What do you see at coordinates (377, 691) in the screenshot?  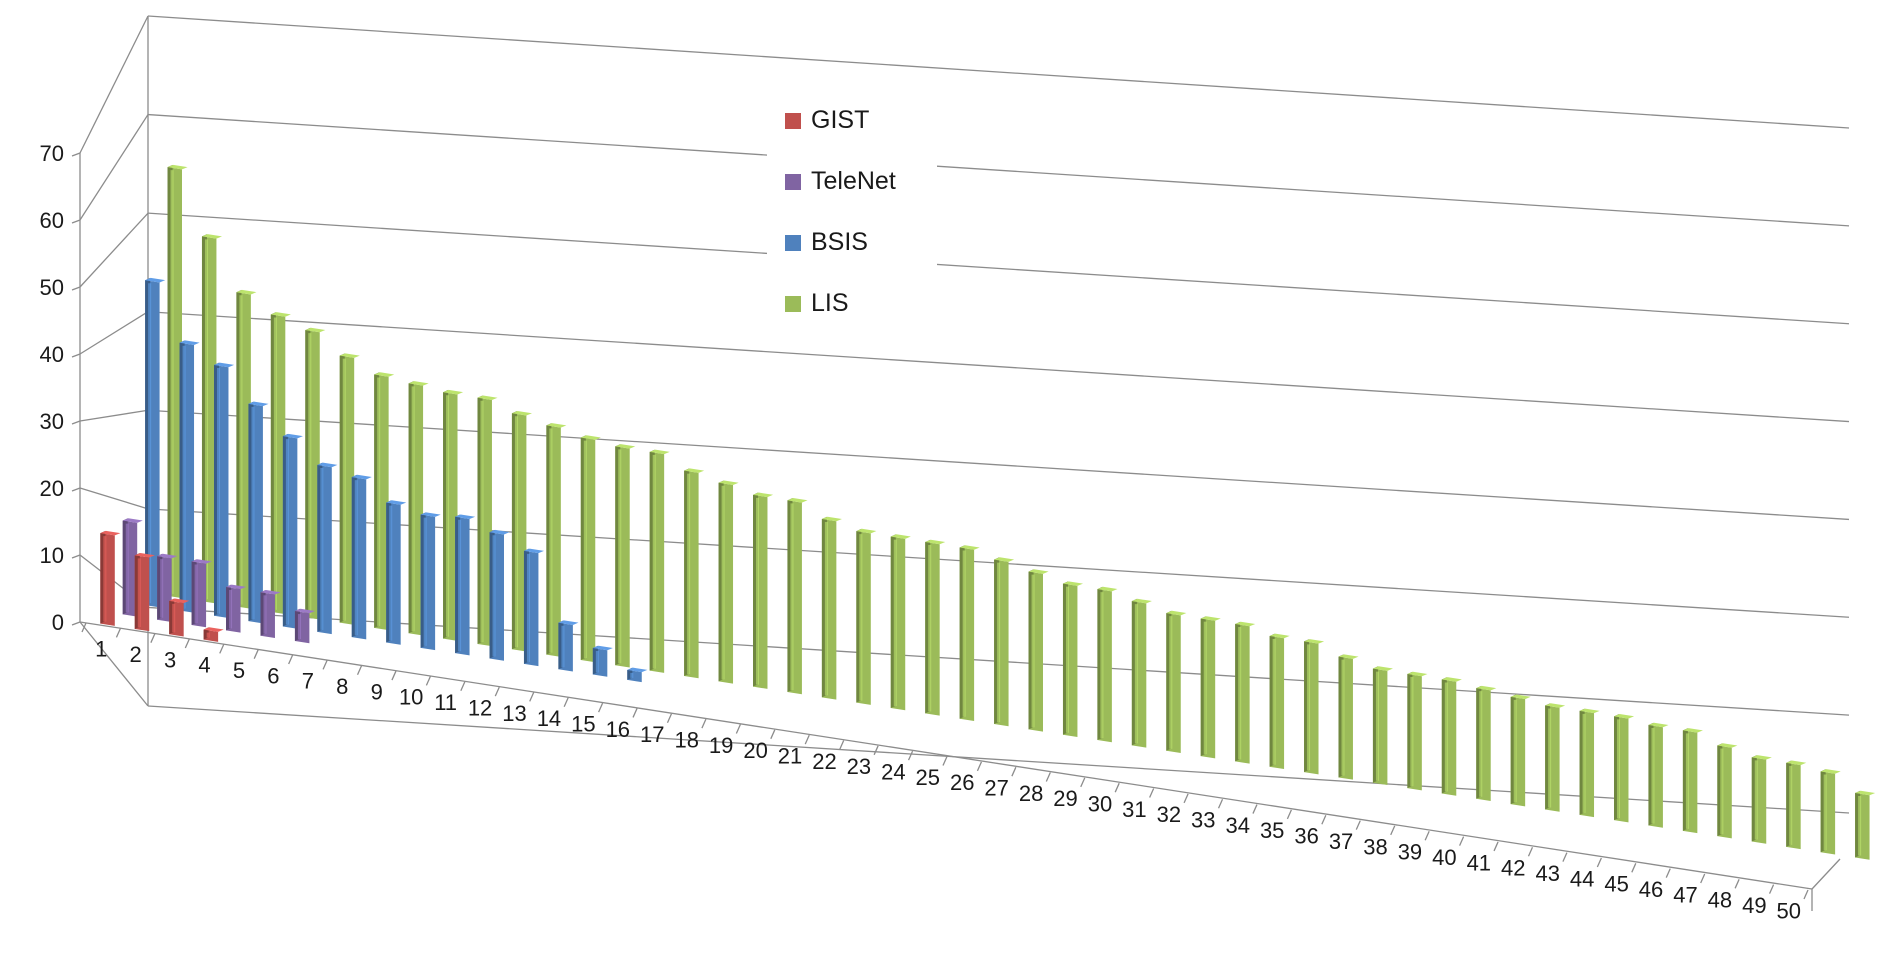 I see `x-tick-label: 9` at bounding box center [377, 691].